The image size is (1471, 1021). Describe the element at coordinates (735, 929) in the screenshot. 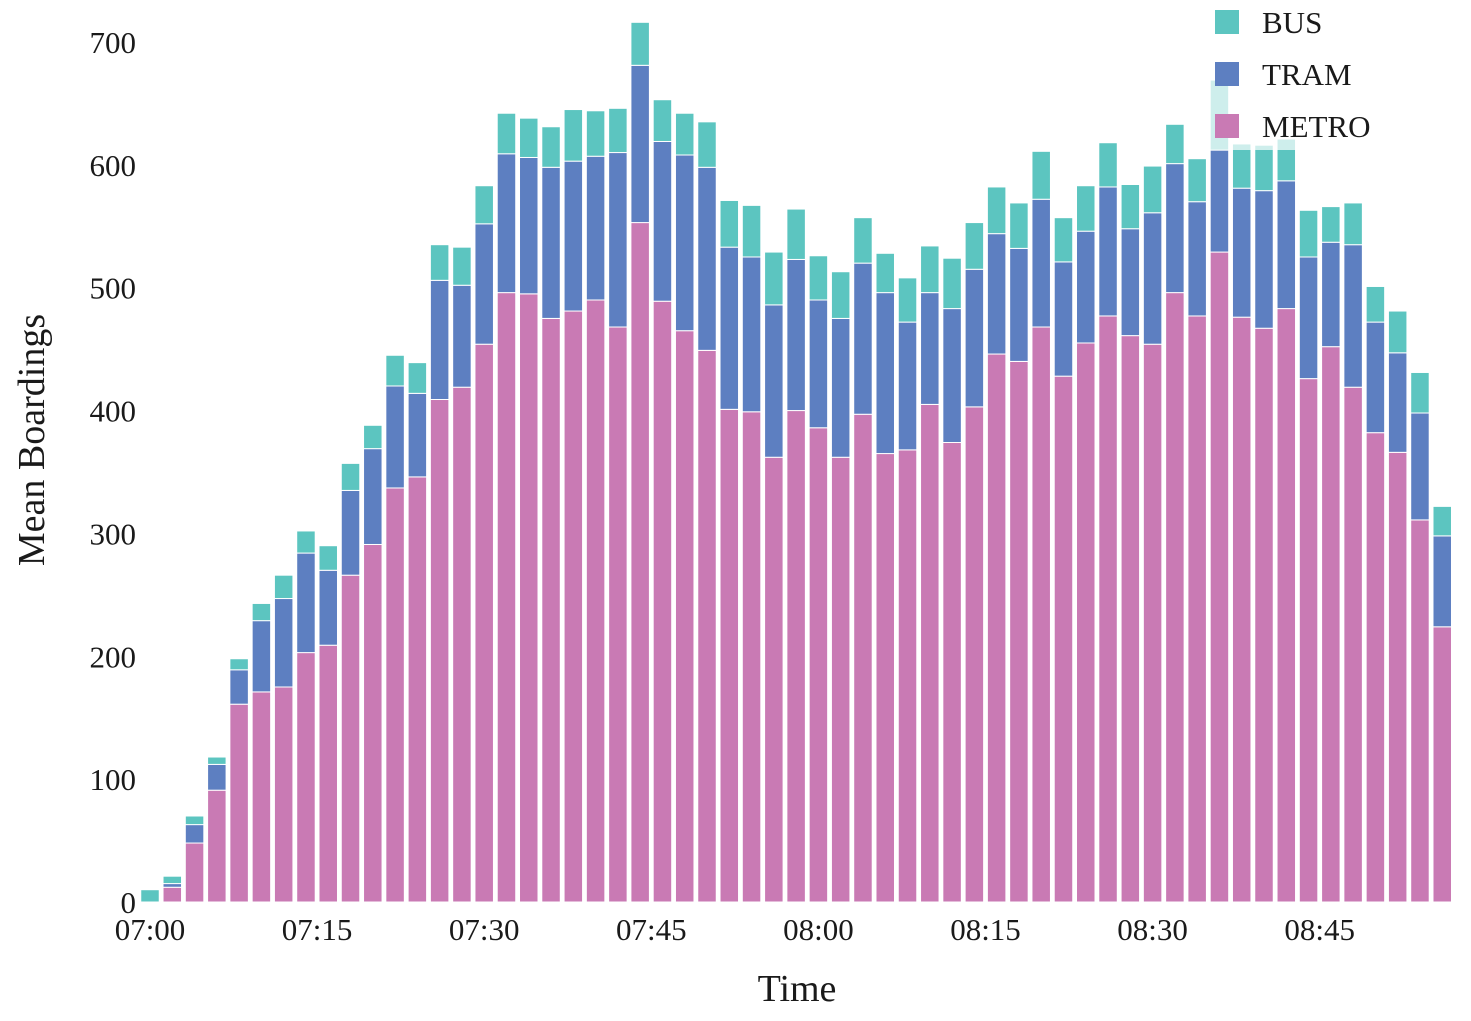

I see `x-axis-ticks: 07:00 07:15 07:30 07:45 08:00 08:15 08:30 08:45` at that location.